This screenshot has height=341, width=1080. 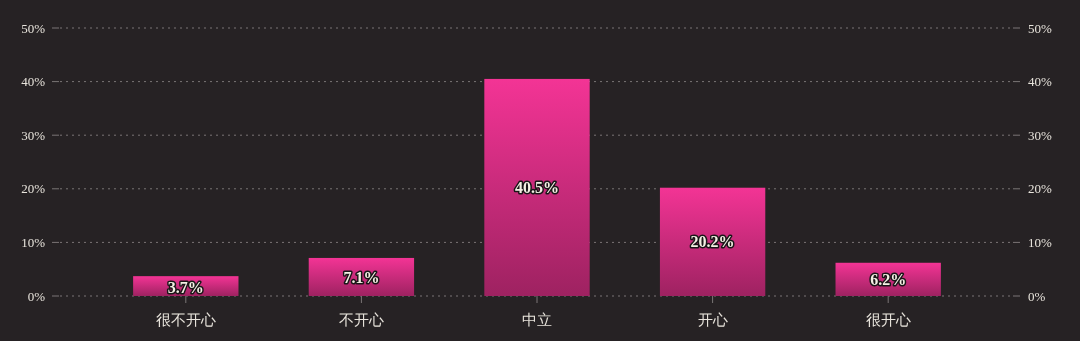 I want to click on x-tick-label: 开心, so click(x=712, y=320).